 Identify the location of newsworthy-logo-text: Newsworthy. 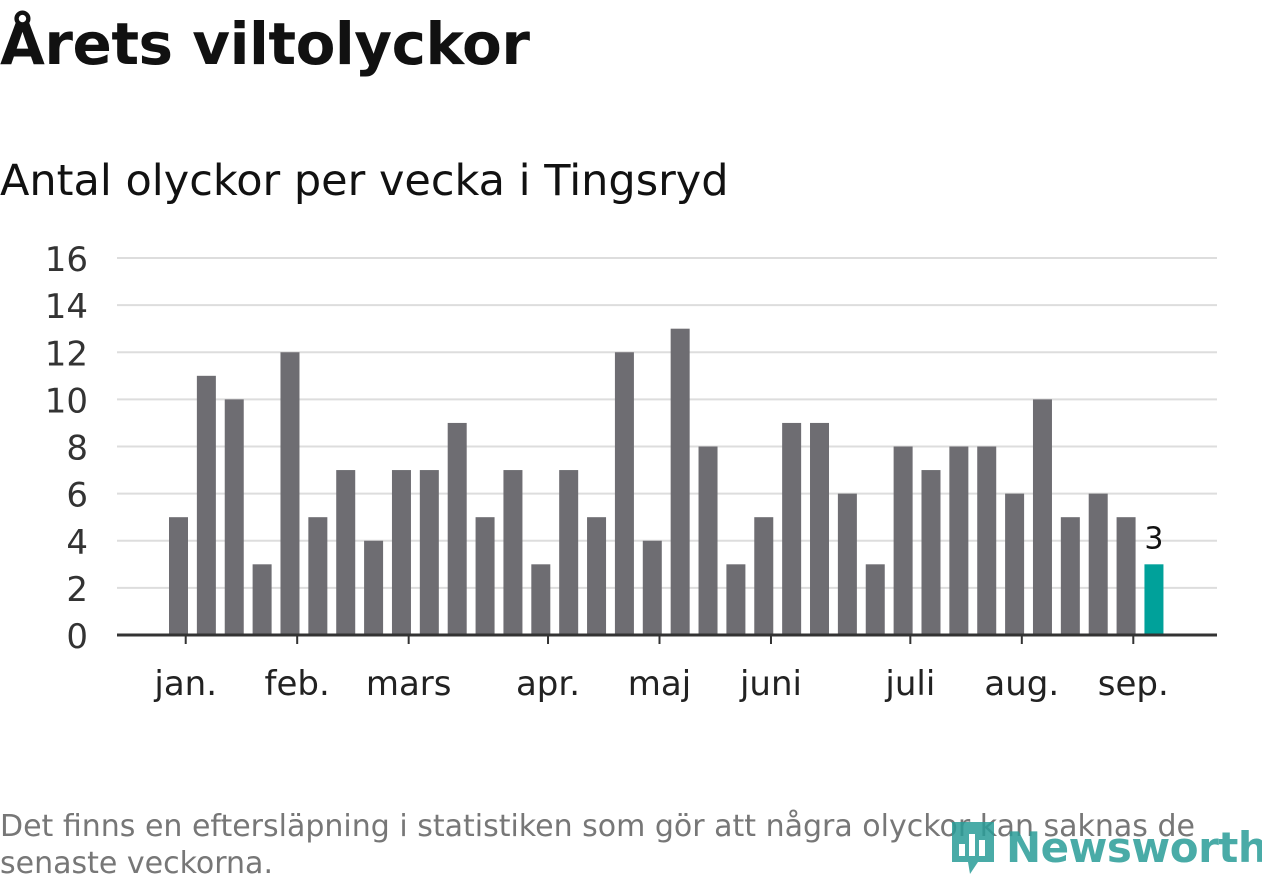
(1134, 847).